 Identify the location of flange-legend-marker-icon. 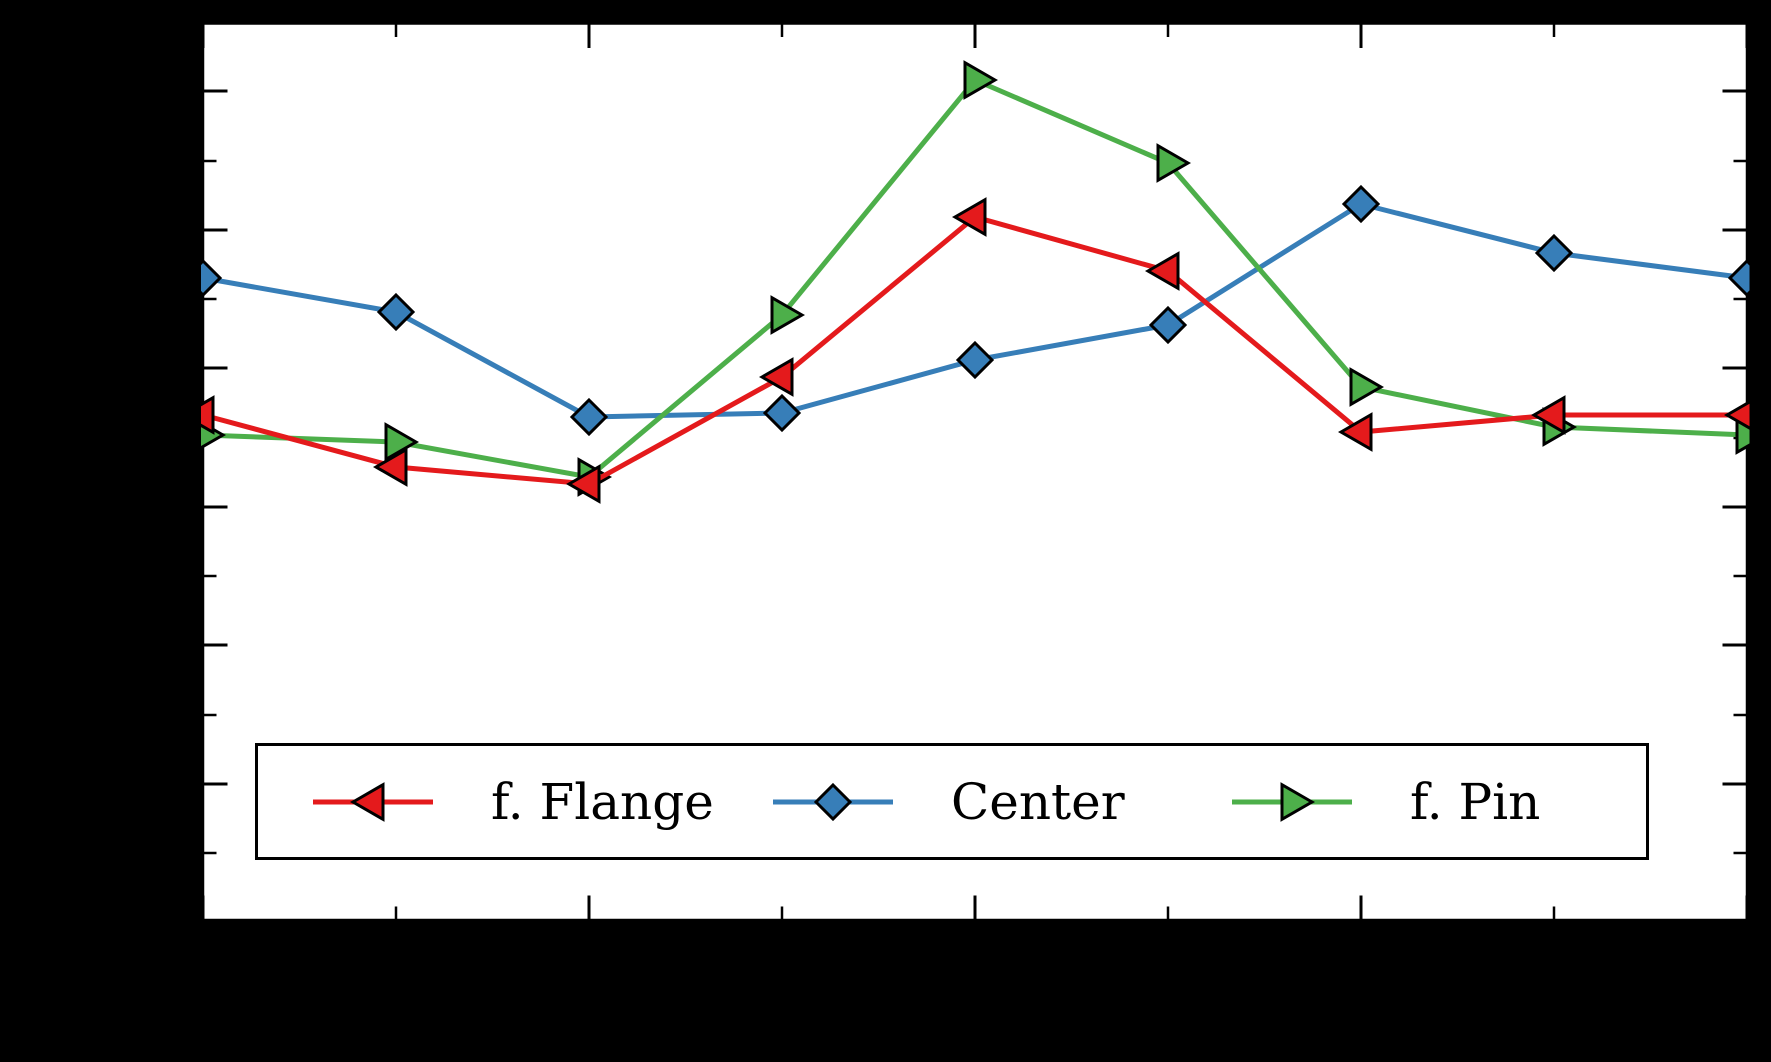
(373, 801).